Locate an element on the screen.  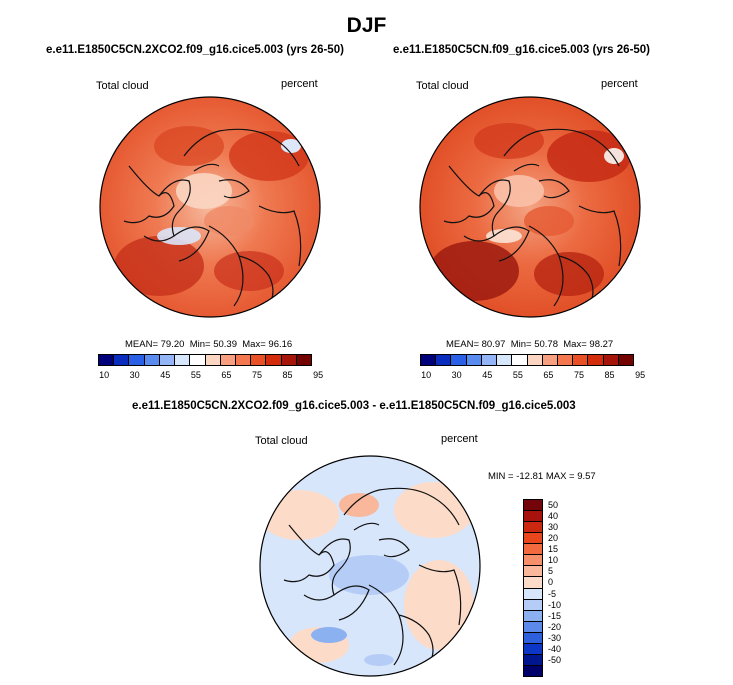
panel-1-min-label: Min= is located at coordinates (200, 344).